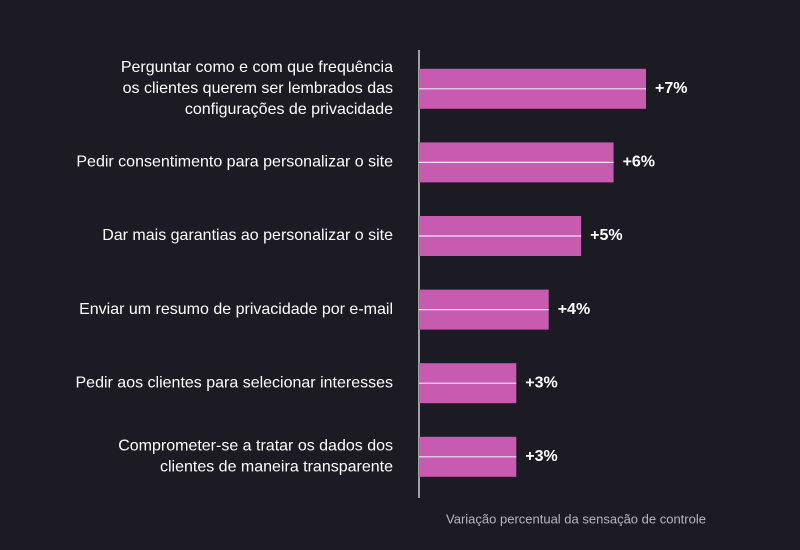  What do you see at coordinates (255, 446) in the screenshot?
I see `category-label: Comprometer-se a tratar os dados dos` at bounding box center [255, 446].